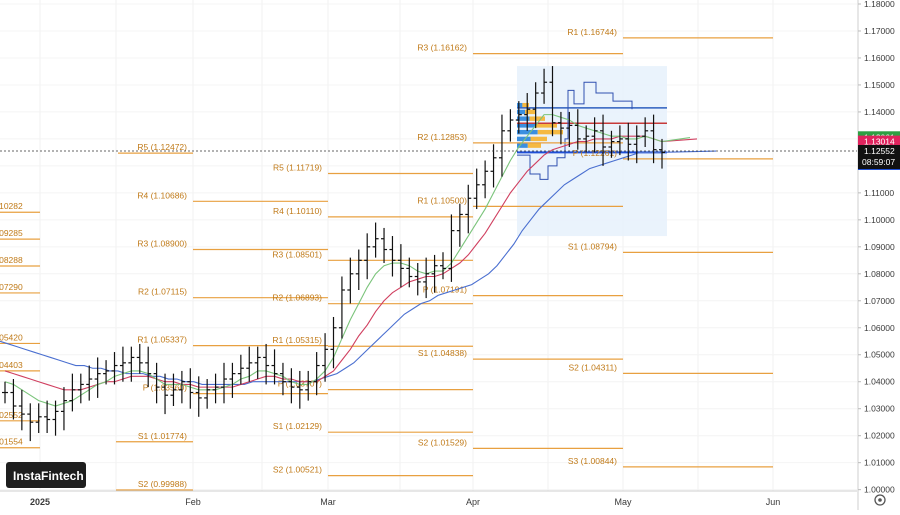 Image resolution: width=900 pixels, height=515 pixels. Describe the element at coordinates (879, 409) in the screenshot. I see `y-tick-label: 1.03000` at that location.